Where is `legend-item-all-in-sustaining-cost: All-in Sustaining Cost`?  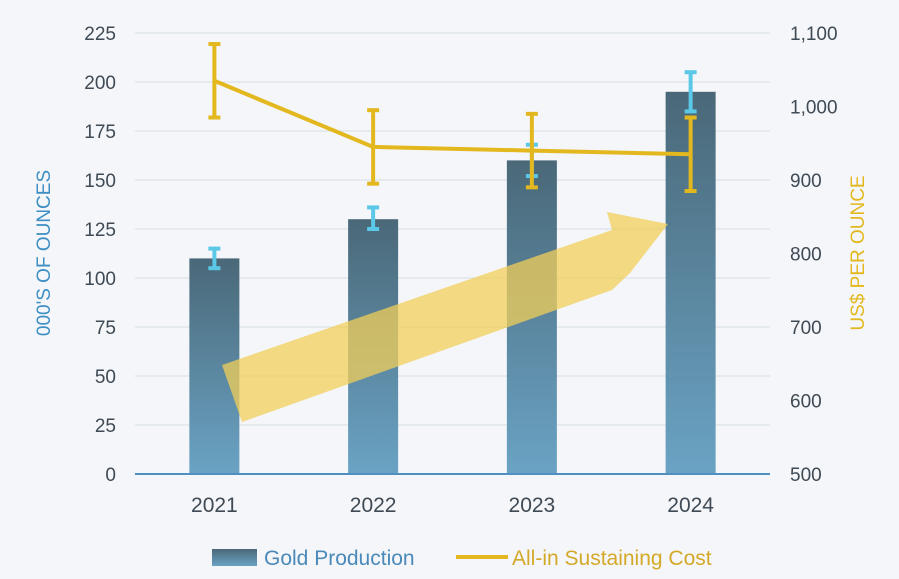 legend-item-all-in-sustaining-cost: All-in Sustaining Cost is located at coordinates (584, 558).